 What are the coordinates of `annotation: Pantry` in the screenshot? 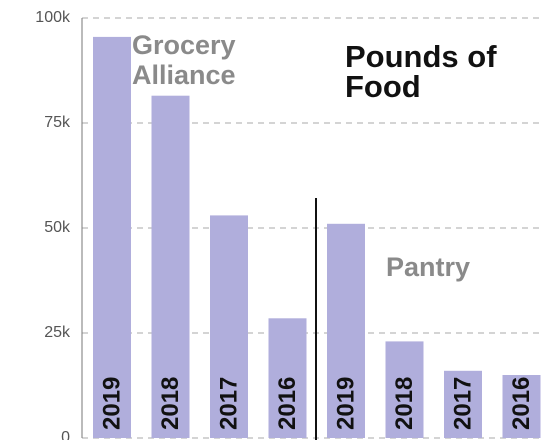 It's located at (428, 267).